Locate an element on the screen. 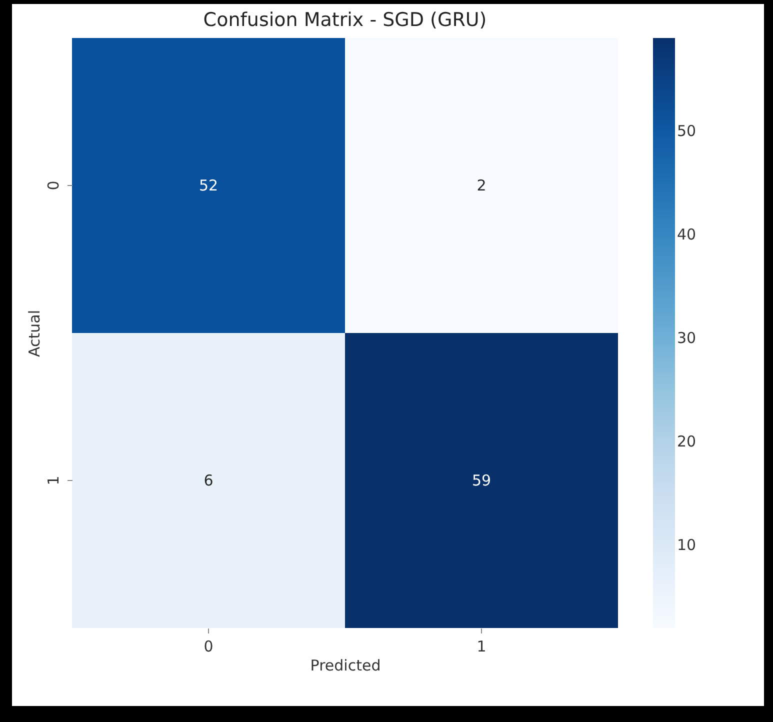 The width and height of the screenshot is (773, 722). color-bar-label: 40 is located at coordinates (686, 235).